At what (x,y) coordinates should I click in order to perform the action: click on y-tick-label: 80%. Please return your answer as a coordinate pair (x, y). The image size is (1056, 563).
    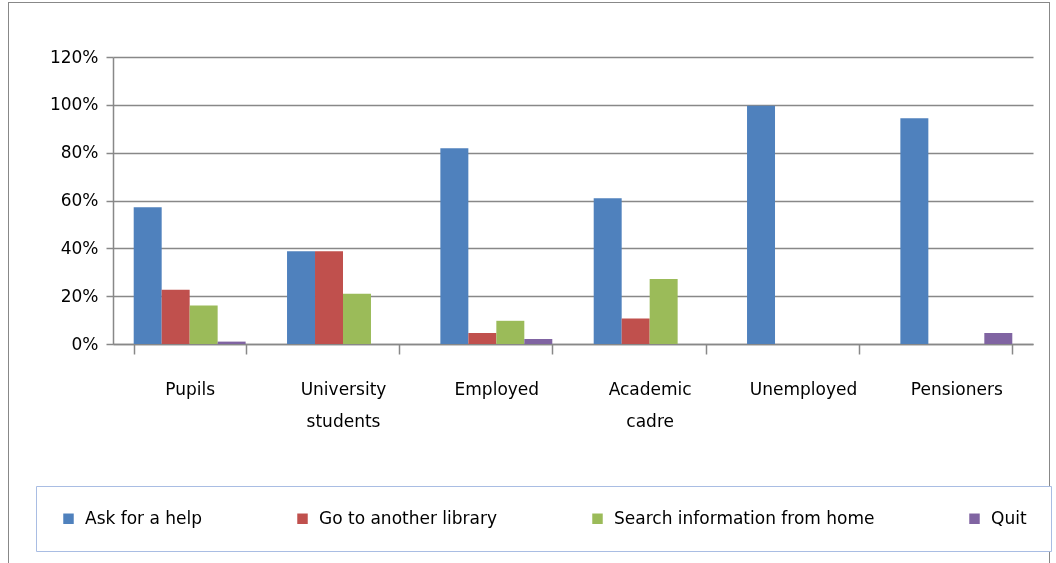
    Looking at the image, I should click on (79, 152).